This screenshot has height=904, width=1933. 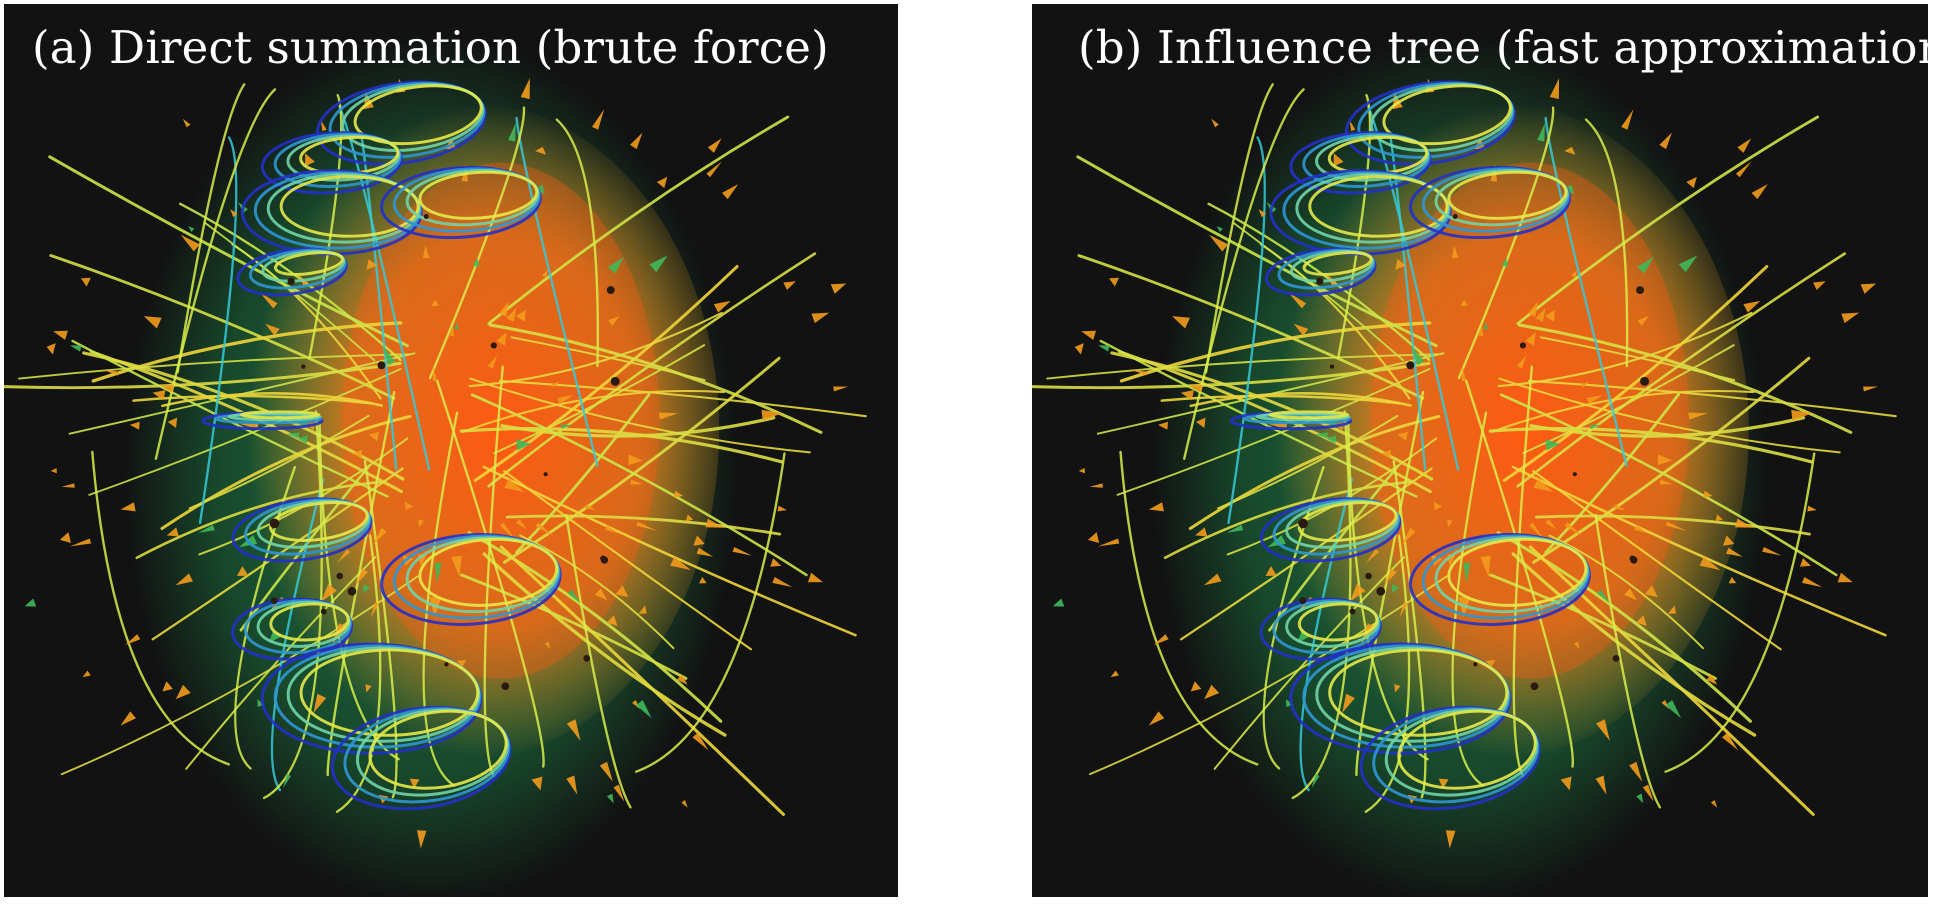 I want to click on panel-b-caption: (b) Influence tree (fast approximation), so click(x=1503, y=47).